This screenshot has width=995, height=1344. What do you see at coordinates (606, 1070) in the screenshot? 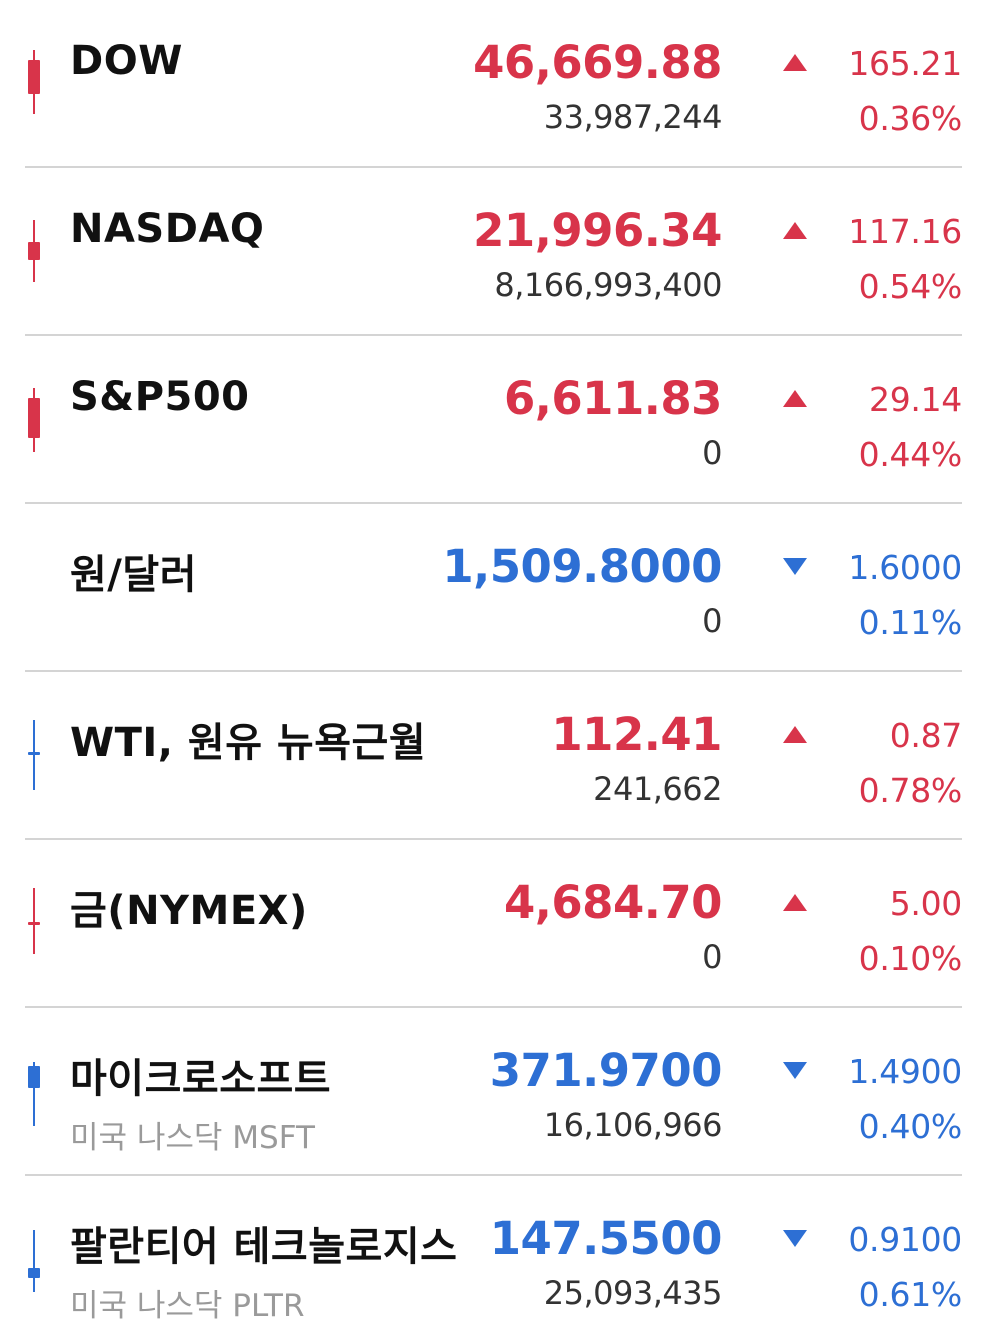
I see `item-price: 371.9700` at bounding box center [606, 1070].